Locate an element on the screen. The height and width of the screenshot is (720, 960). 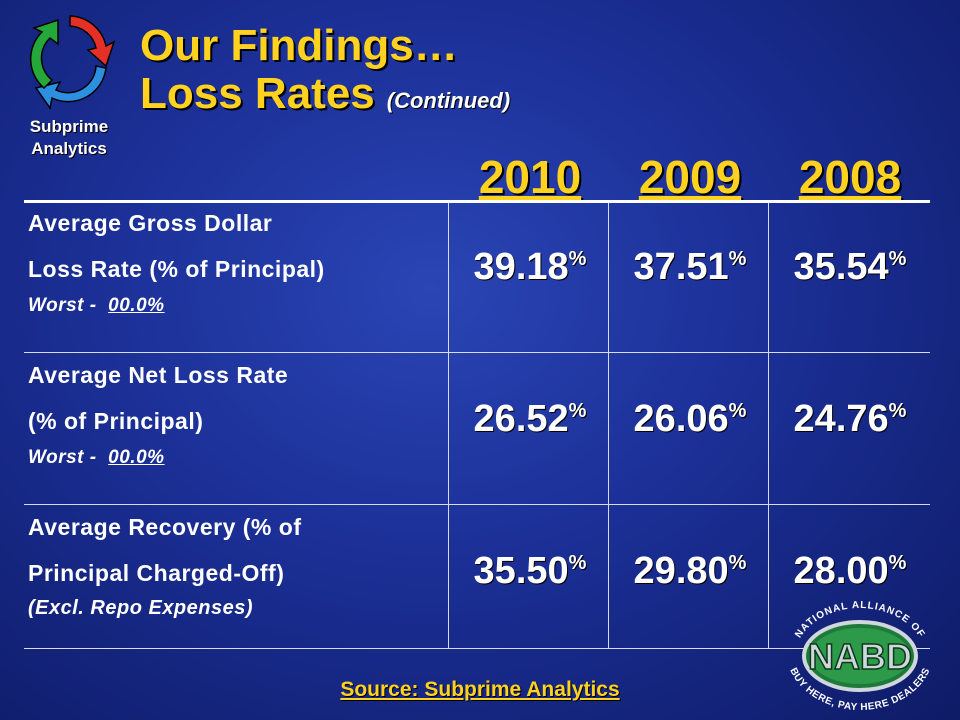
row-3-label-line-1: Average Recovery (% of is located at coordinates (165, 527).